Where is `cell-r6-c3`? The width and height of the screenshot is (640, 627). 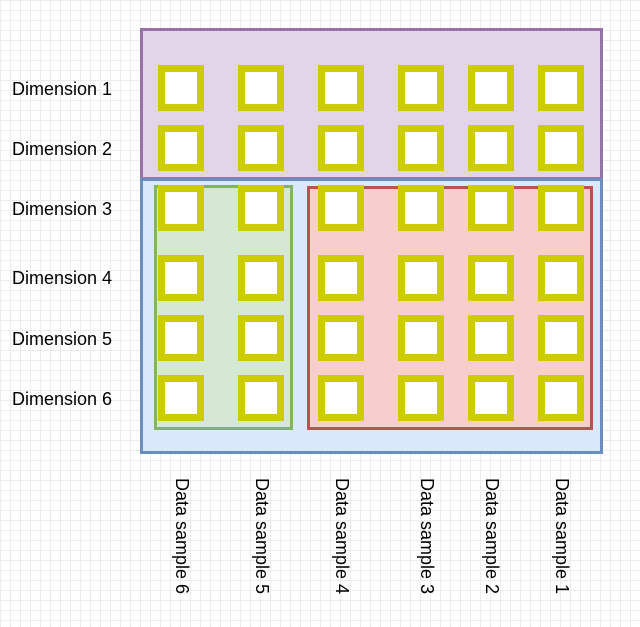
cell-r6-c3 is located at coordinates (341, 398).